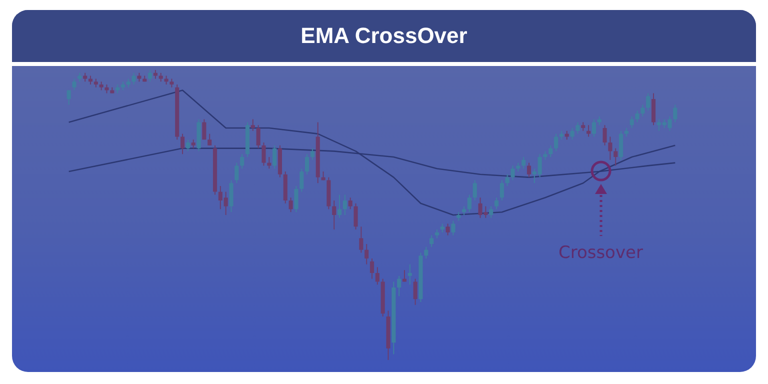 The width and height of the screenshot is (768, 384). What do you see at coordinates (384, 36) in the screenshot?
I see `chart-title: EMA CrossOver` at bounding box center [384, 36].